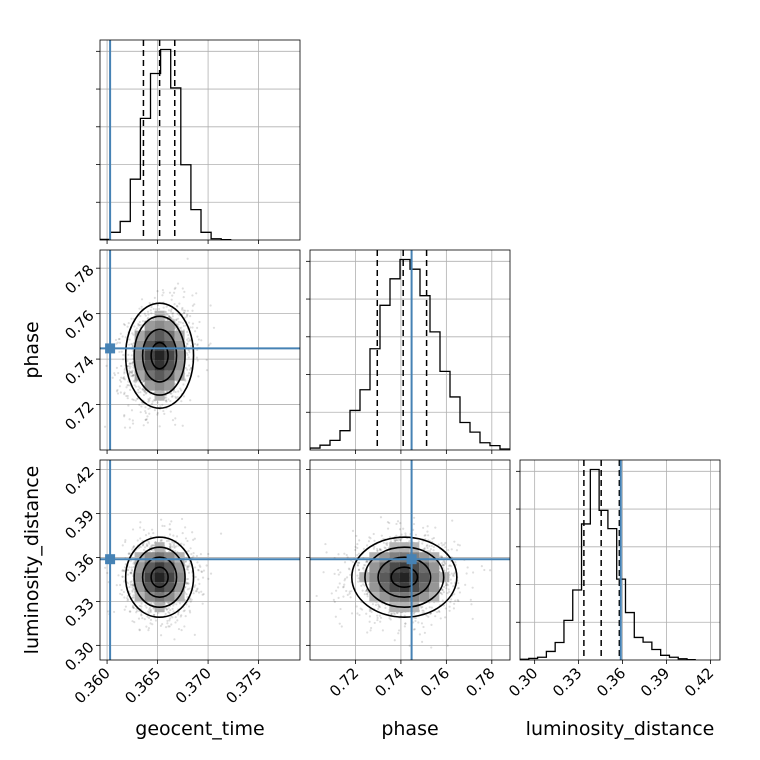  What do you see at coordinates (142, 685) in the screenshot?
I see `x-tick-label-geocent_time-1: 0.365` at bounding box center [142, 685].